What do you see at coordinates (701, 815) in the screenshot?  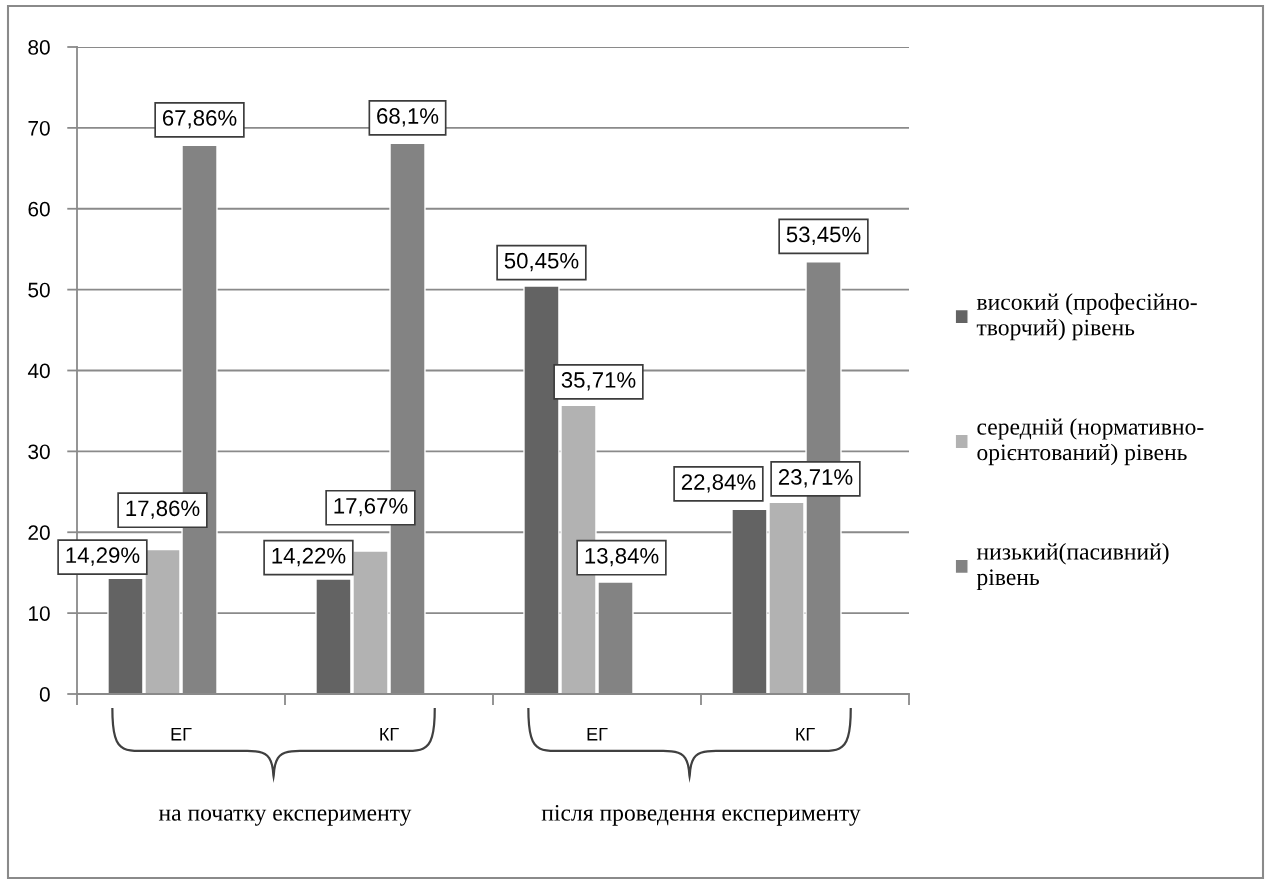 I see `text: після проведення експерименту` at bounding box center [701, 815].